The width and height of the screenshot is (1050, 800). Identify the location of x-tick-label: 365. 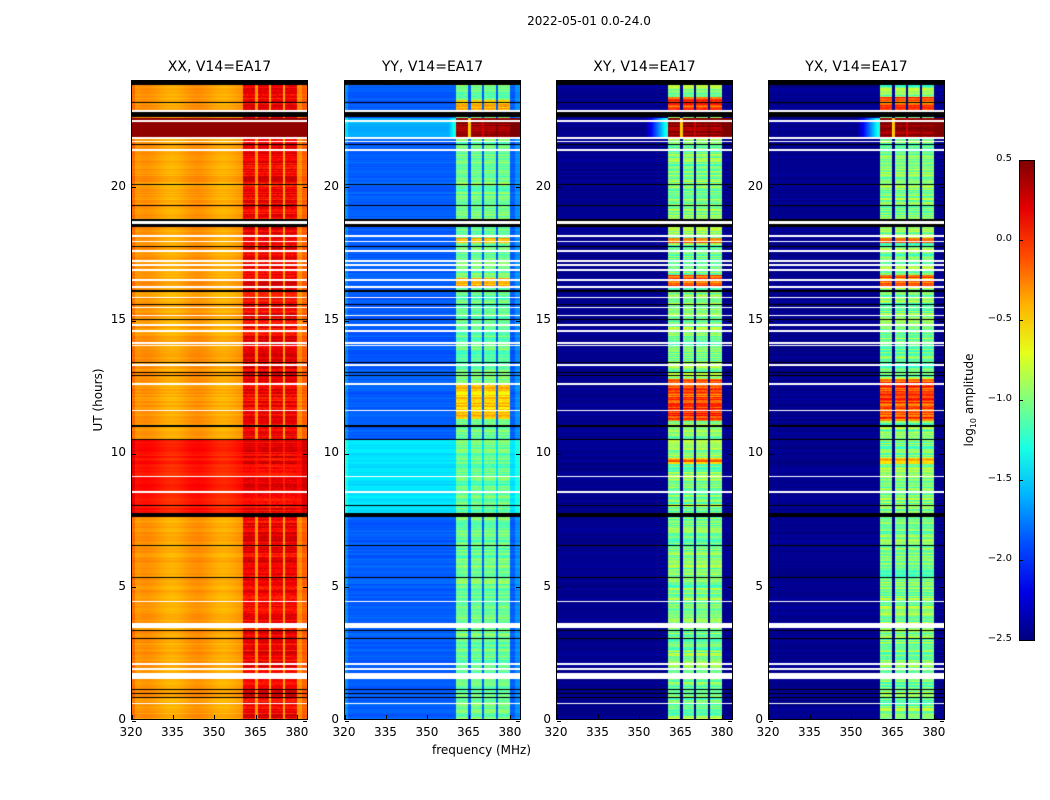
(255, 732).